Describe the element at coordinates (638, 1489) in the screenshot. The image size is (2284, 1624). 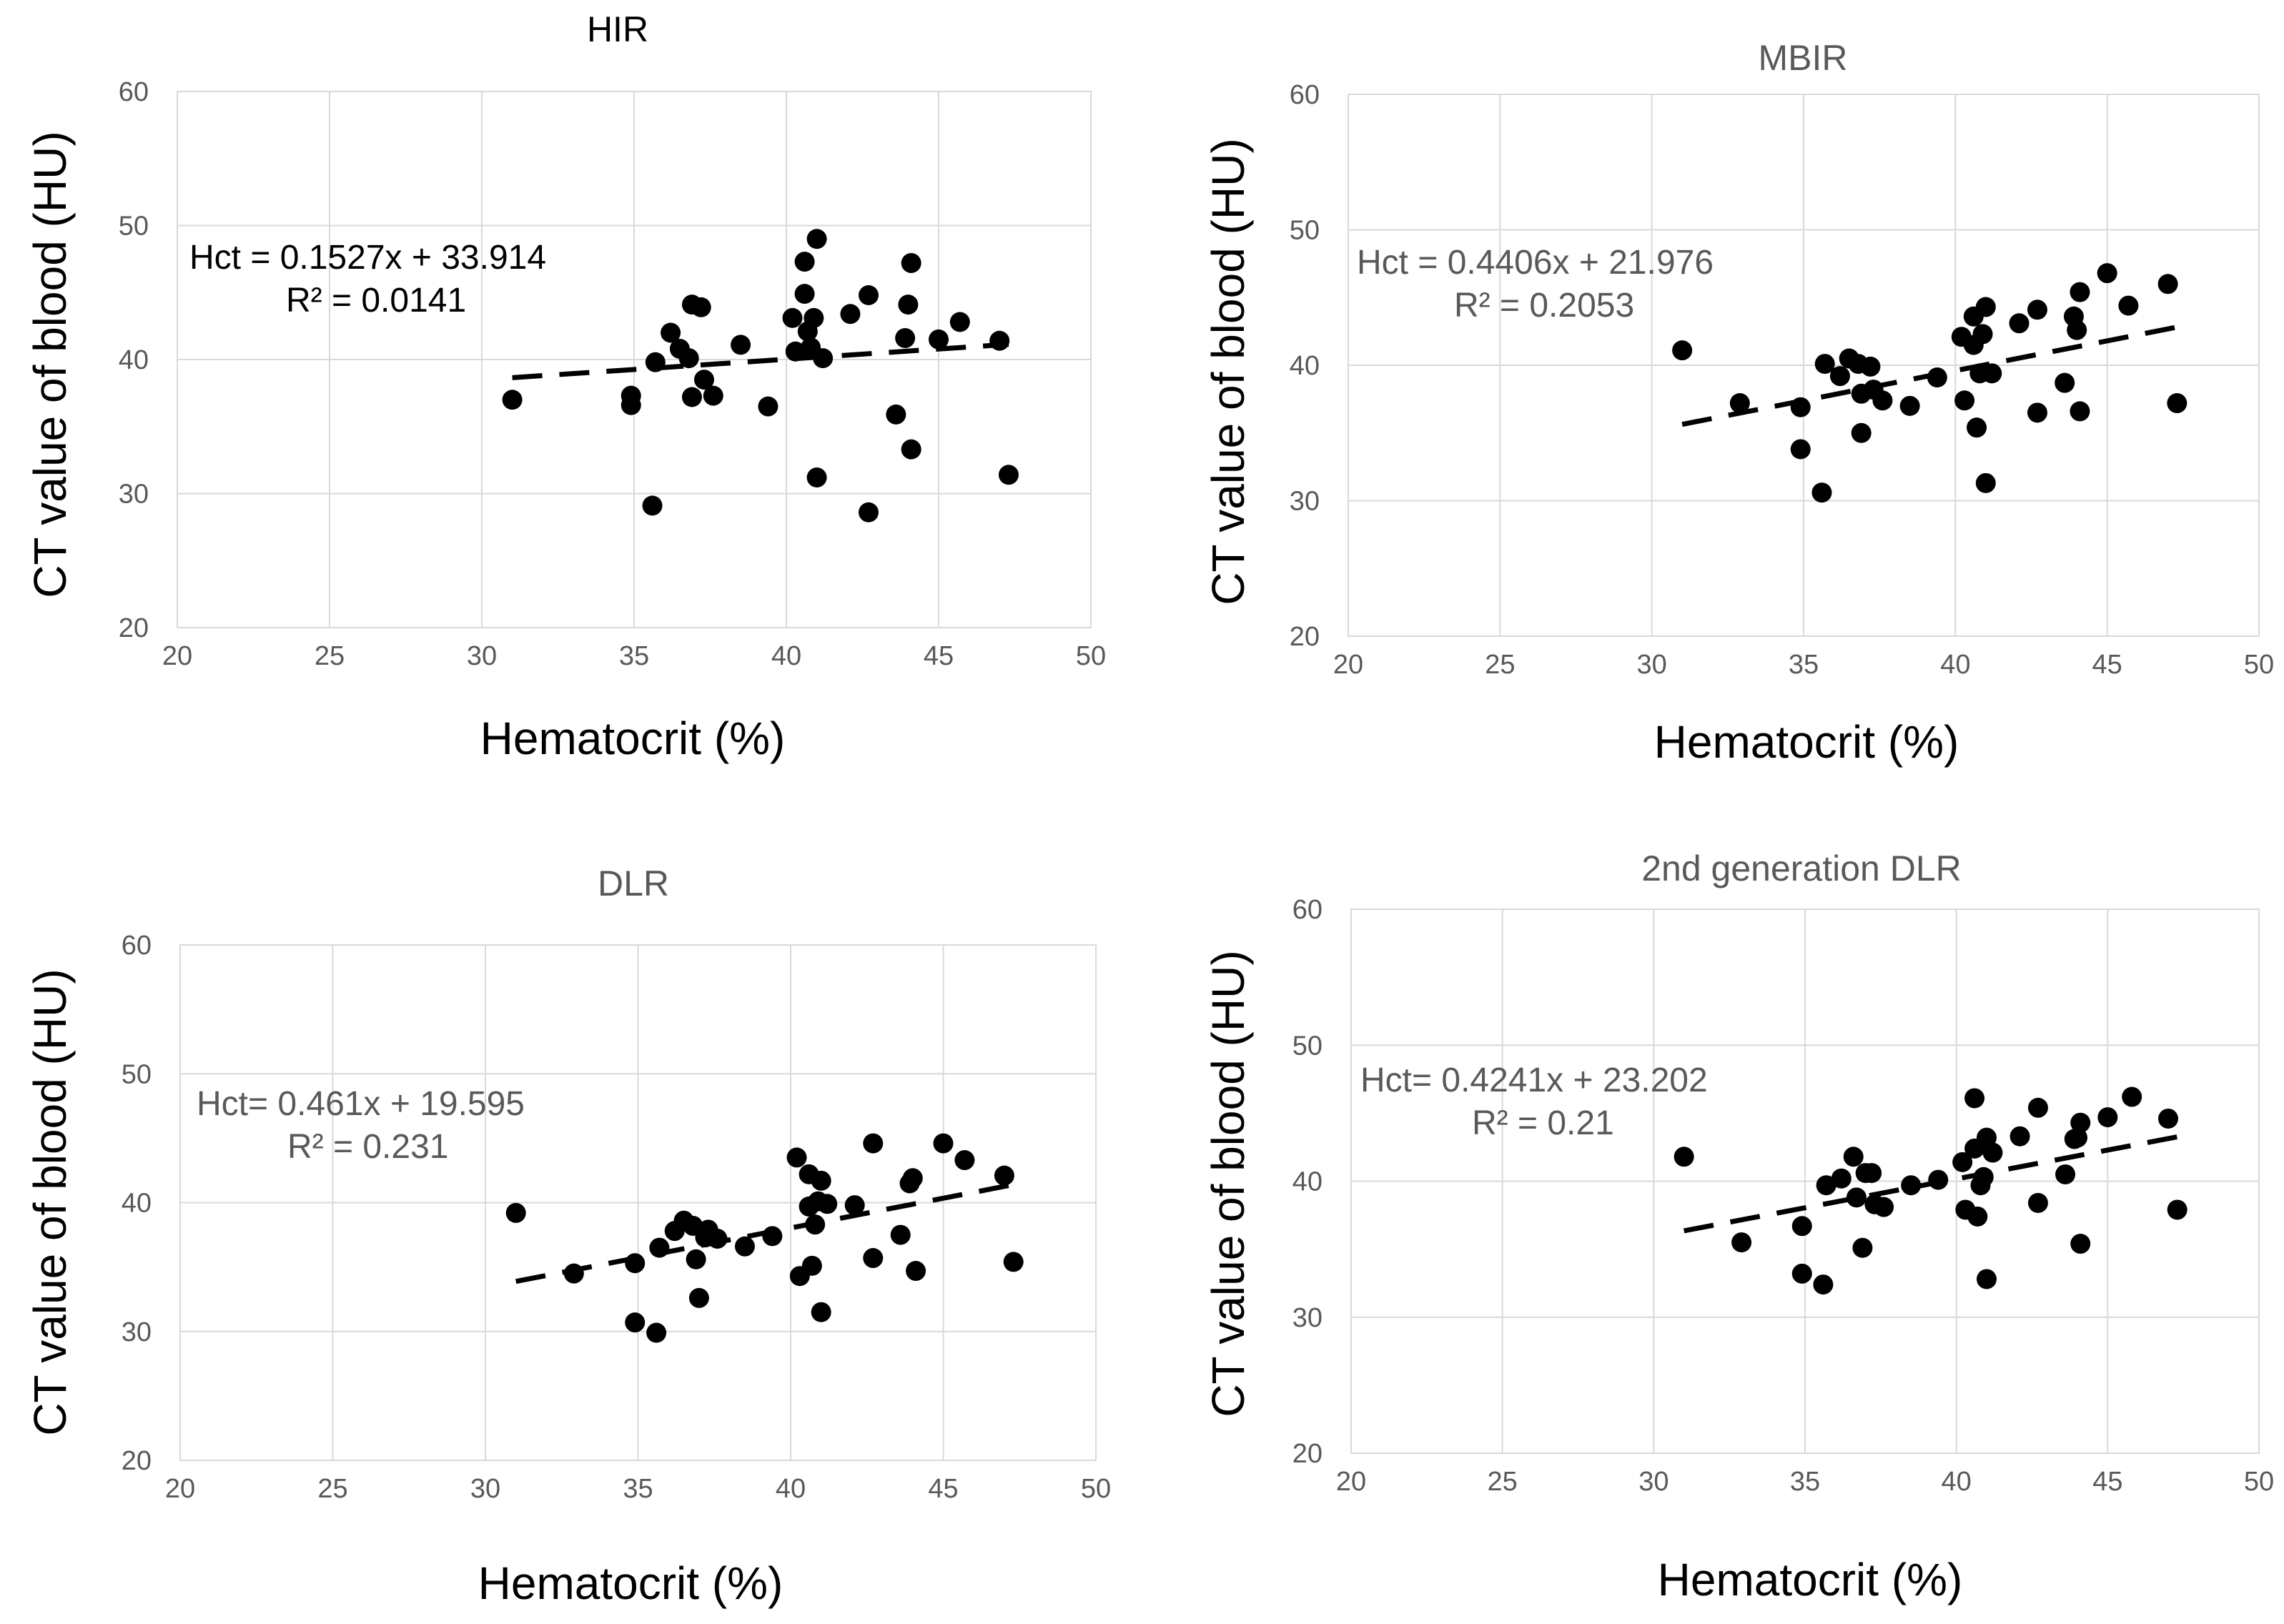
I see `x-ticks-dlr: 20 25 30 35 40 45 50` at that location.